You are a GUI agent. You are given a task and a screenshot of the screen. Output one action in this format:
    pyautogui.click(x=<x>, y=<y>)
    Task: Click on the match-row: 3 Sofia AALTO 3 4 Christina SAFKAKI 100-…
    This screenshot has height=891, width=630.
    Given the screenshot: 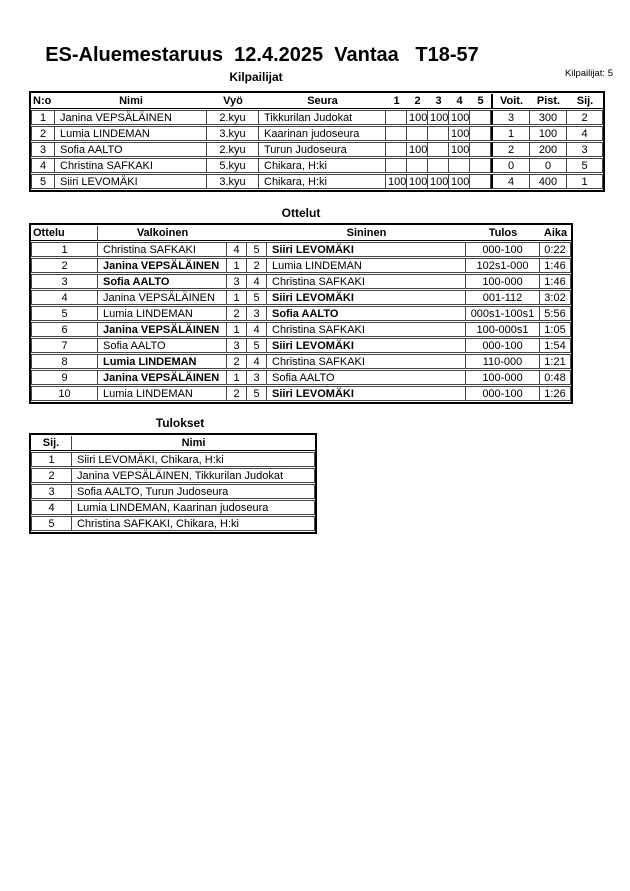 What is the action you would take?
    pyautogui.click(x=301, y=281)
    